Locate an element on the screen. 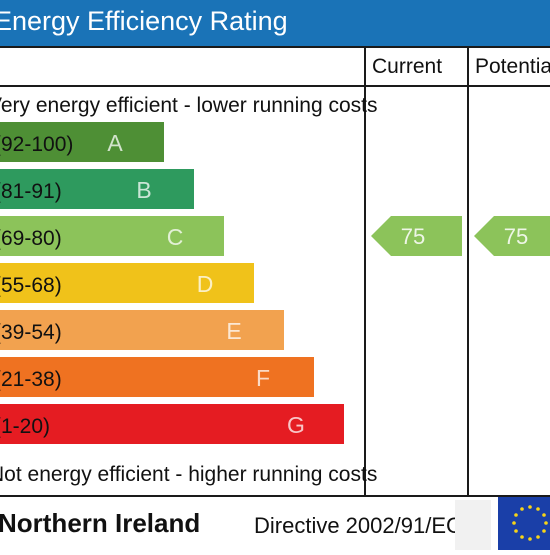 The height and width of the screenshot is (555, 550). band-g-letter: G is located at coordinates (296, 425).